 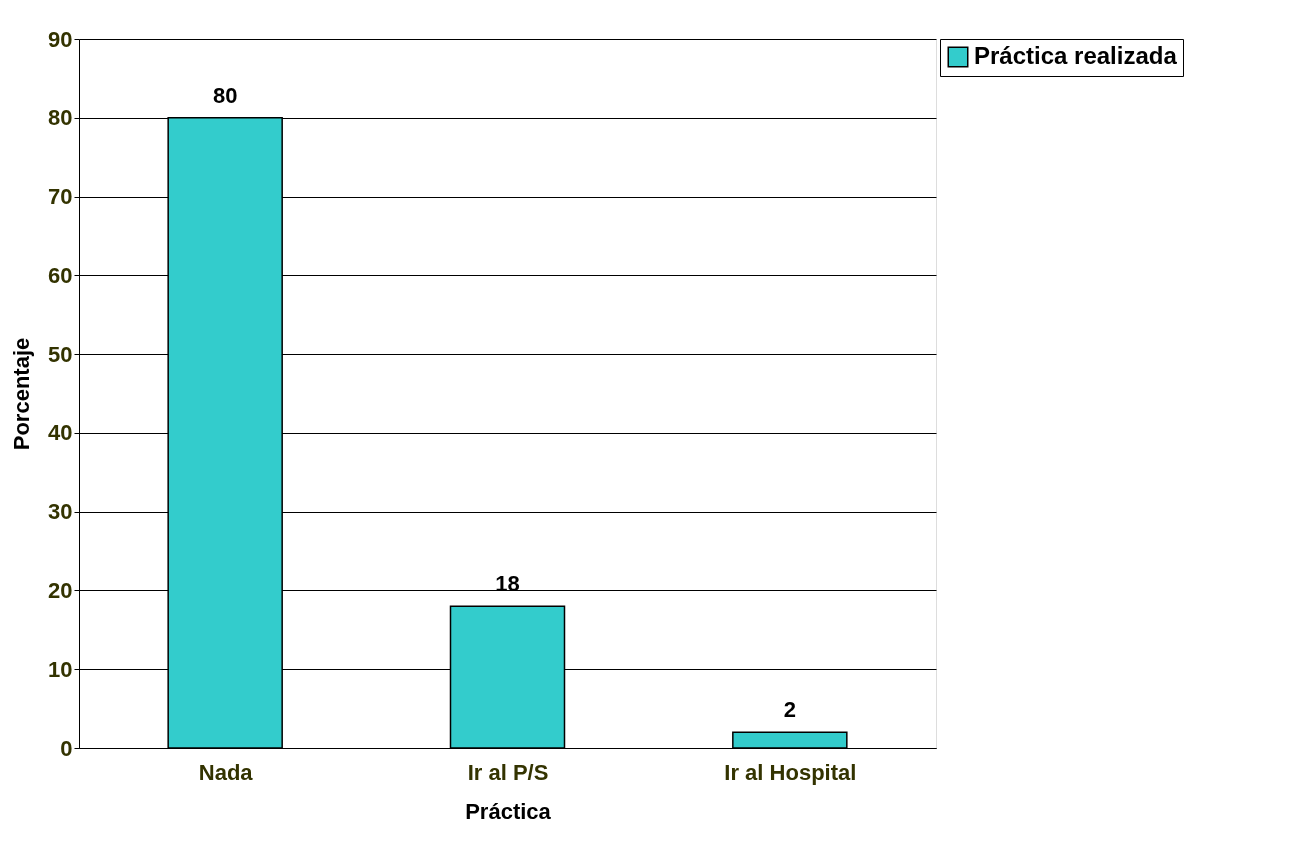 I want to click on legend-label: Práctica realizada, so click(x=1076, y=55).